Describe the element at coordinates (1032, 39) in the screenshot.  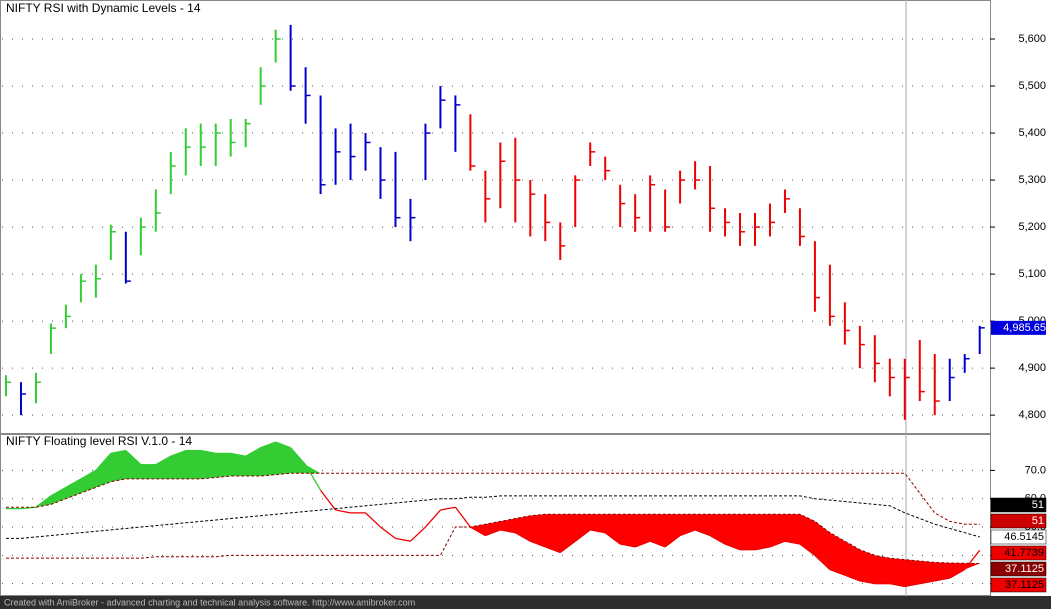
I see `y-tick-label: 5,600` at that location.